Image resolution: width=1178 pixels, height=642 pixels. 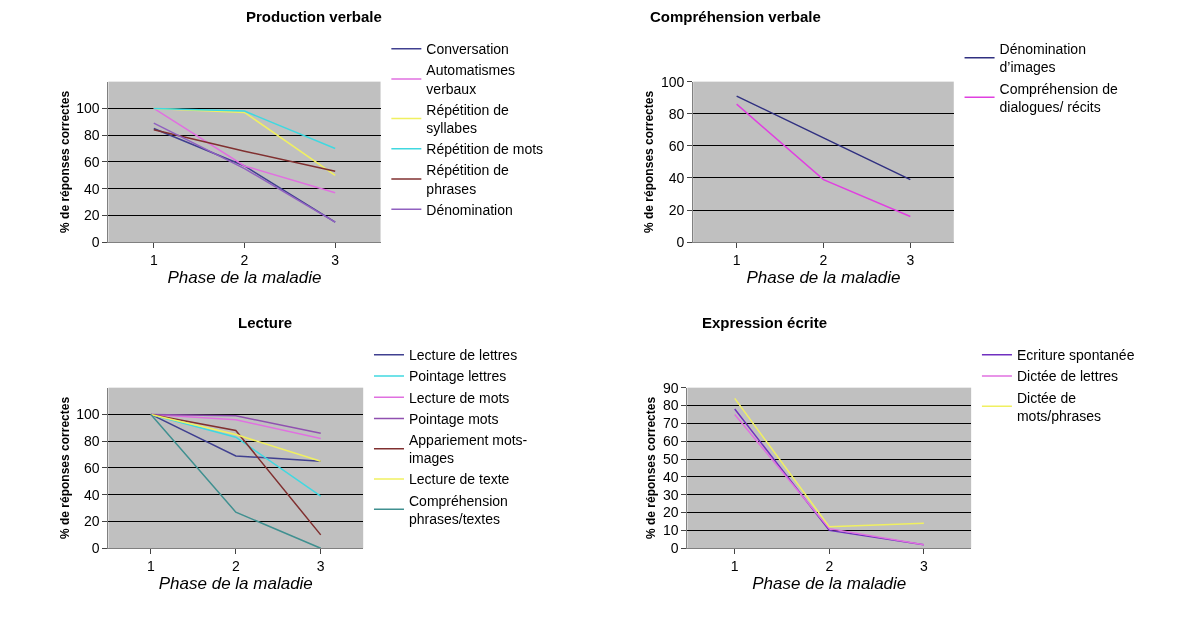 What do you see at coordinates (485, 149) in the screenshot?
I see `legend-label: Répétition de mots` at bounding box center [485, 149].